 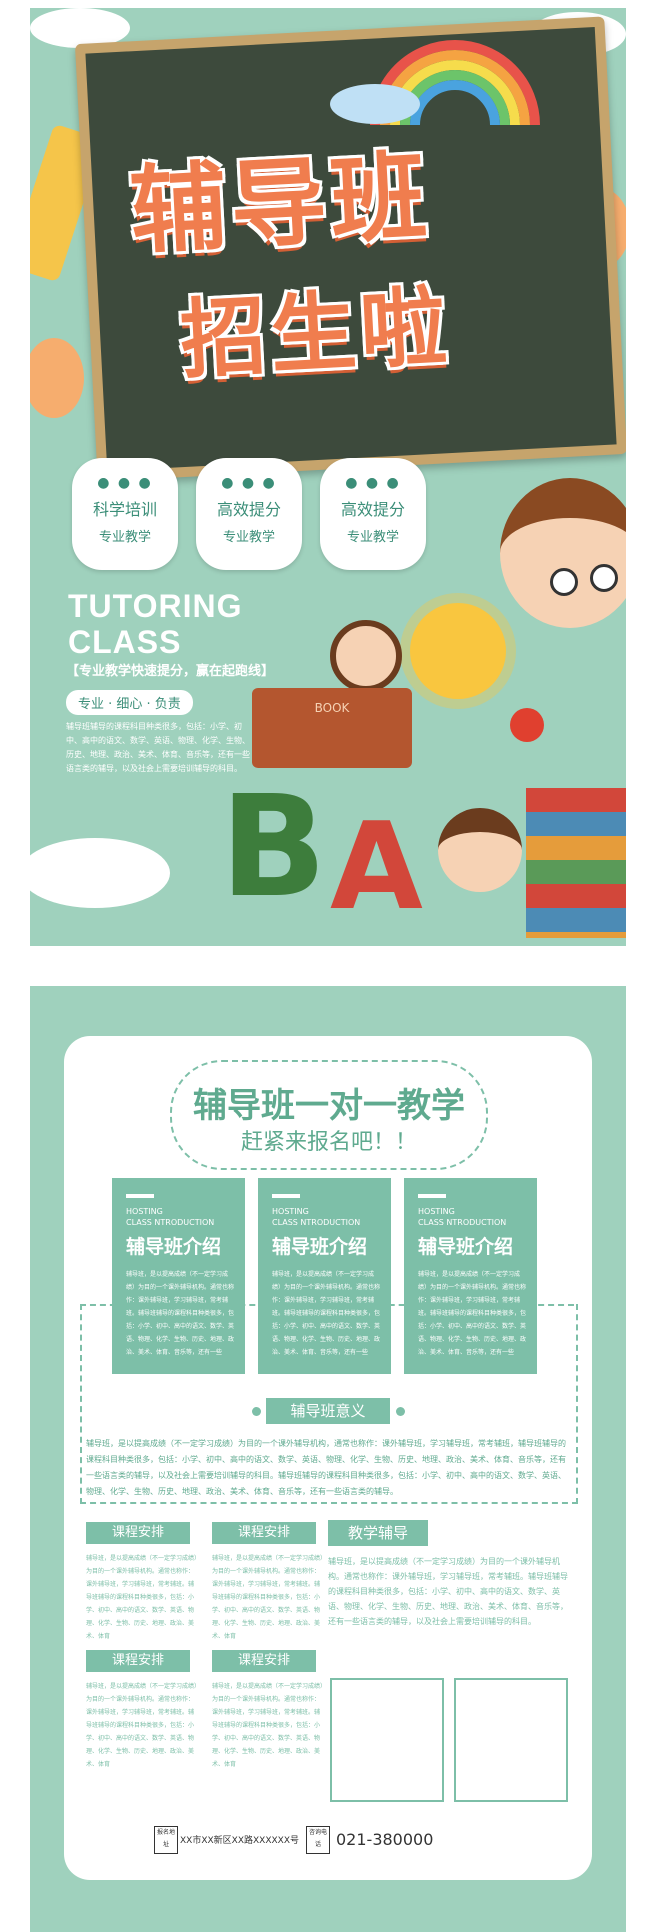 I want to click on dashed-frame, so click(x=329, y=1404).